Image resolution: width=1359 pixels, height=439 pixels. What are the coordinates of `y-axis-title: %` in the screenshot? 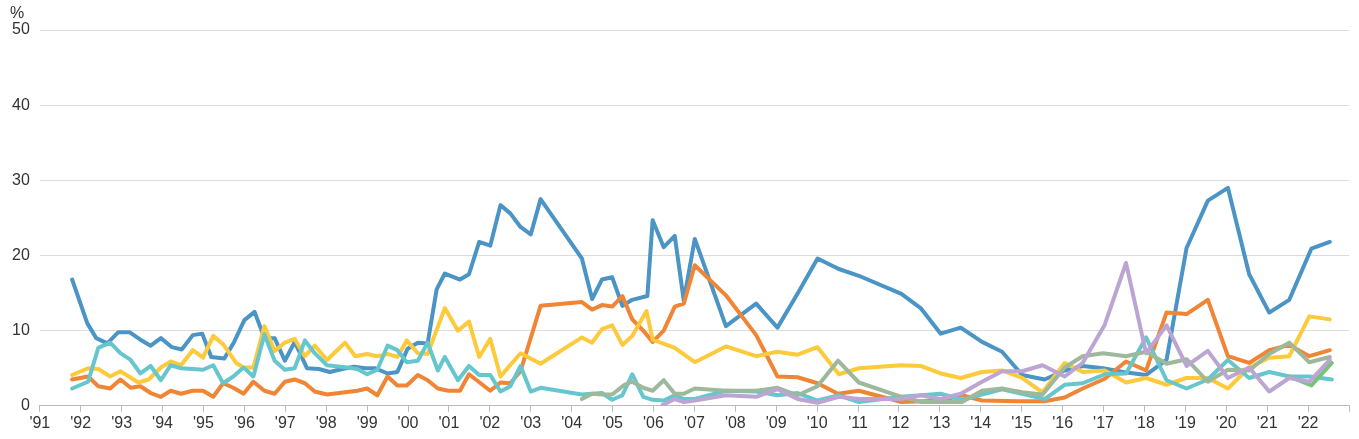 It's located at (17, 13).